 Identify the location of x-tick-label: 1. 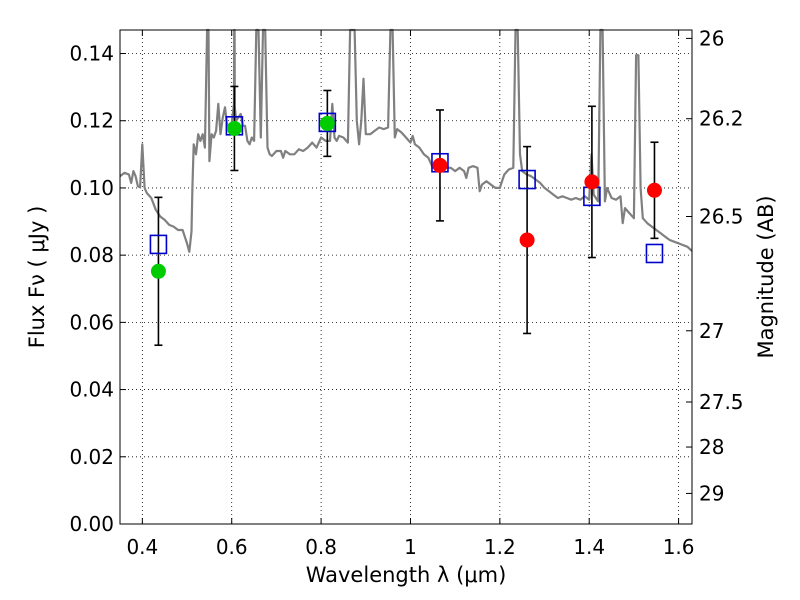
(410, 547).